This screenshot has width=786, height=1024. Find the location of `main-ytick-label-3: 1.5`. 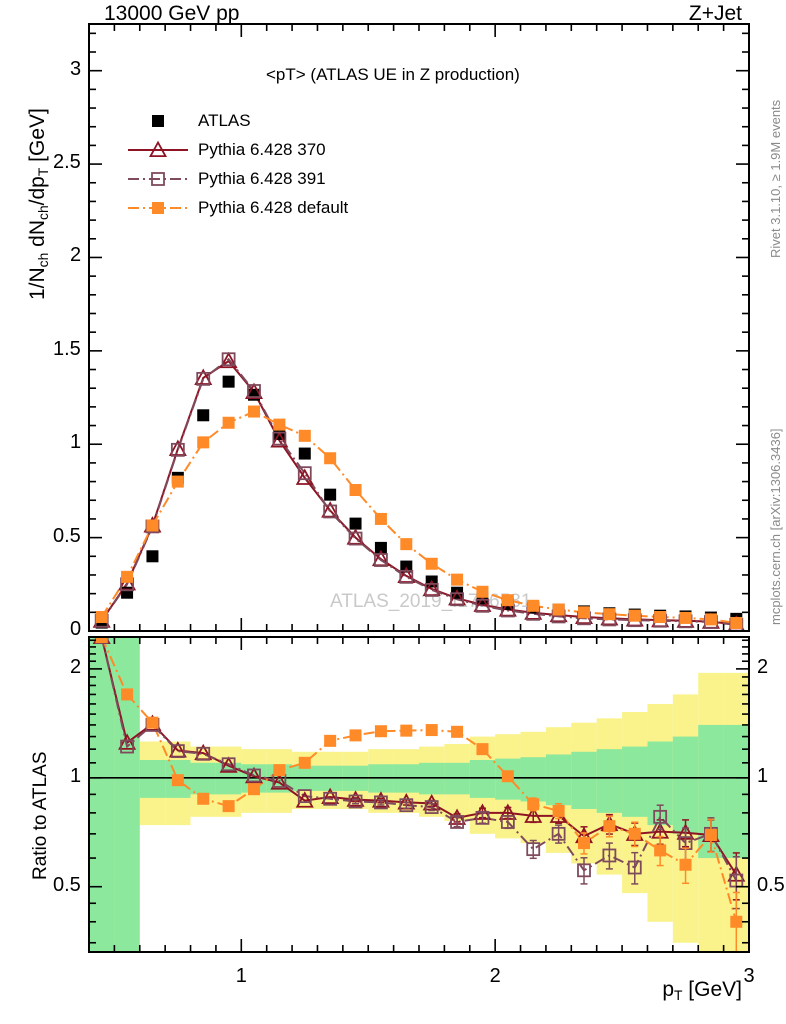

main-ytick-label-3: 1.5 is located at coordinates (67, 348).